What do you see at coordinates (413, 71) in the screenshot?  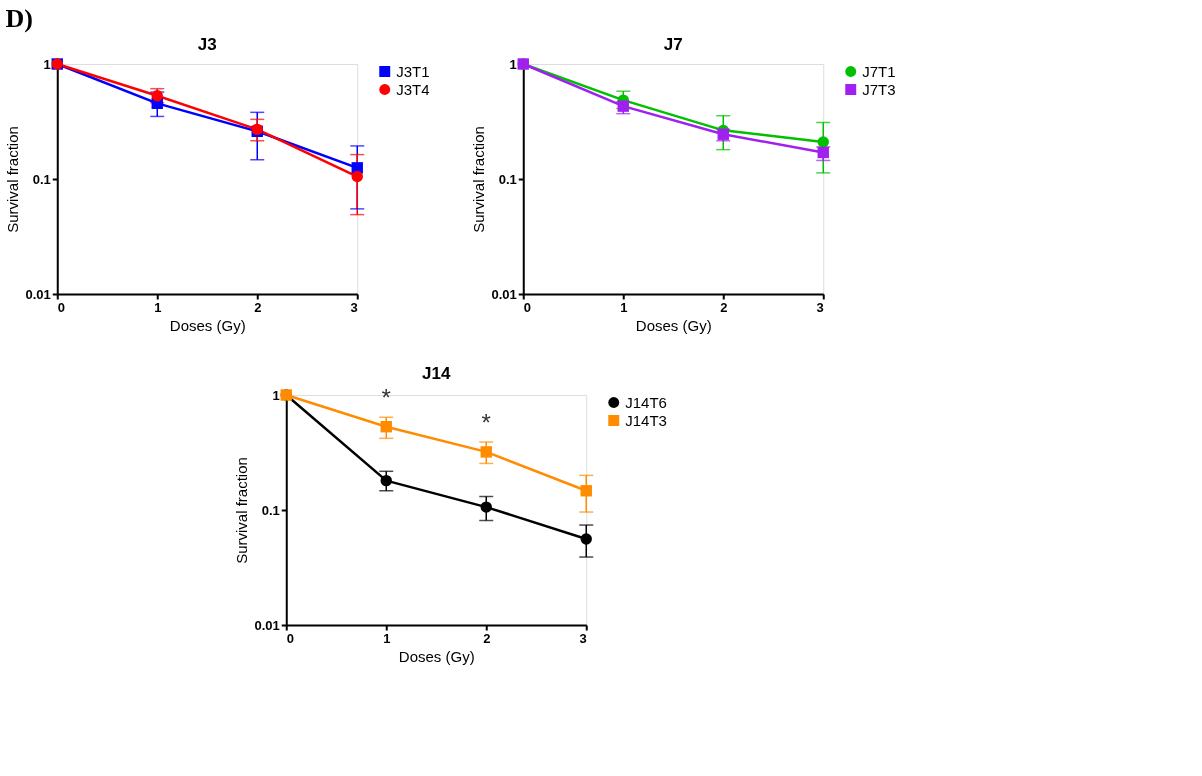 I see `legend-label: J3T1` at bounding box center [413, 71].